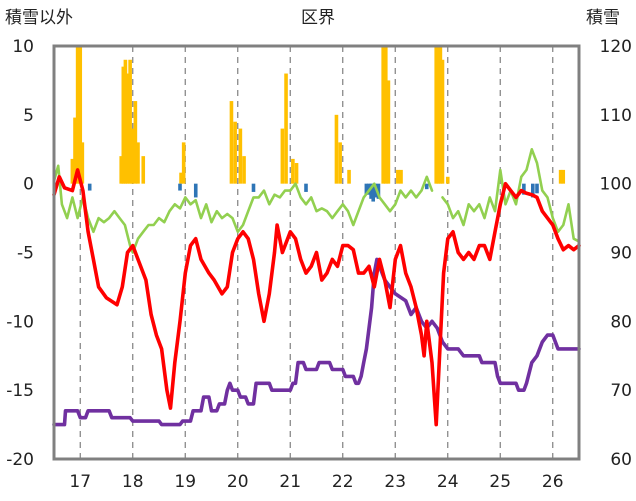  I want to click on x-tick-label: 21, so click(290, 482).